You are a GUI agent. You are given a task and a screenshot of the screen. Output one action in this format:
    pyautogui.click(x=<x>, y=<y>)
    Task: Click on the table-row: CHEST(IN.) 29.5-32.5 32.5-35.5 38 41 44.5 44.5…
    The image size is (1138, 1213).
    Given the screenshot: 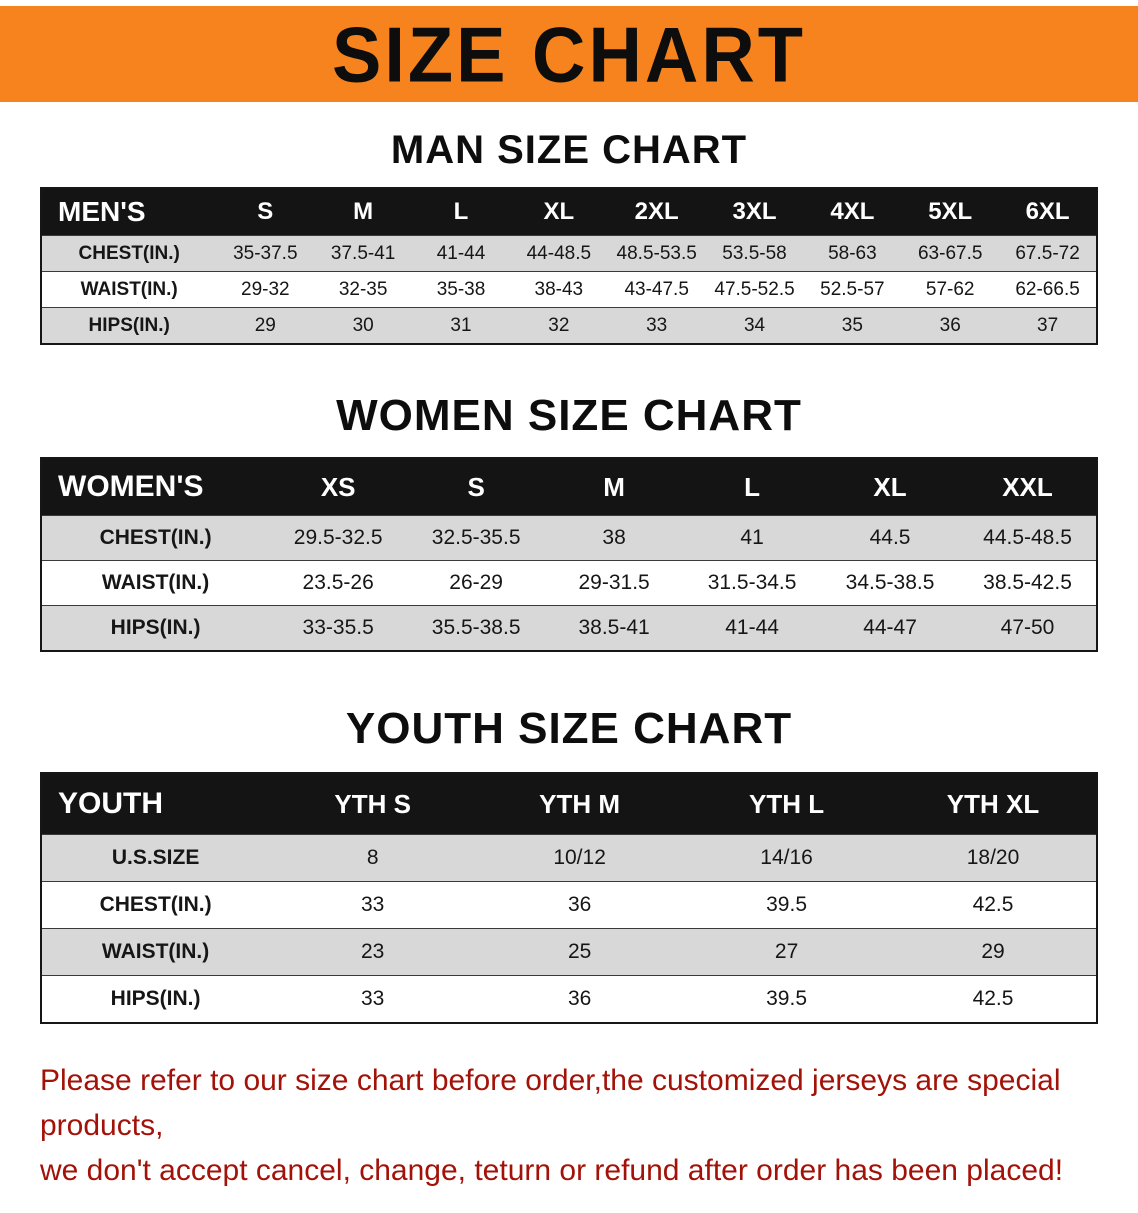 What is the action you would take?
    pyautogui.click(x=569, y=538)
    